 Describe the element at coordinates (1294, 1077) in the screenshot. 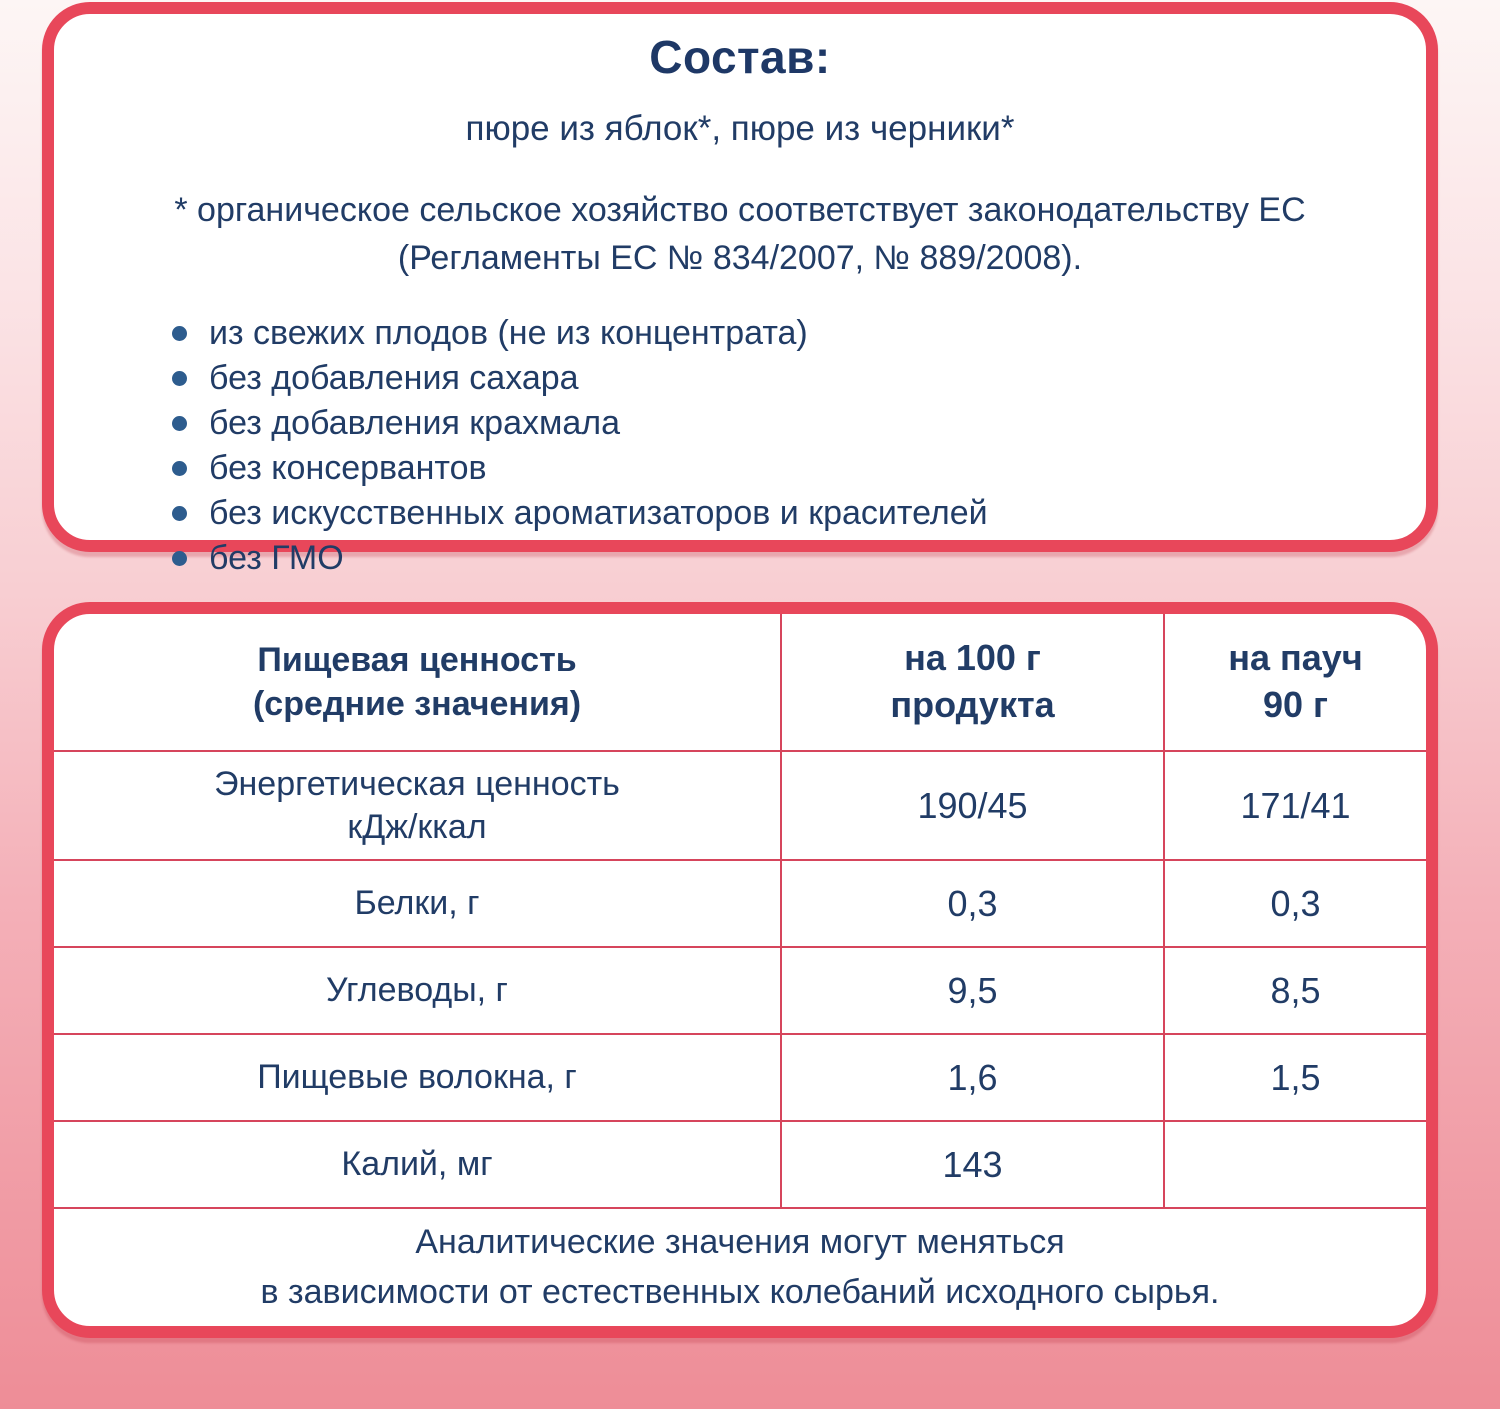

I see `value-per-pouch: 1,5` at that location.